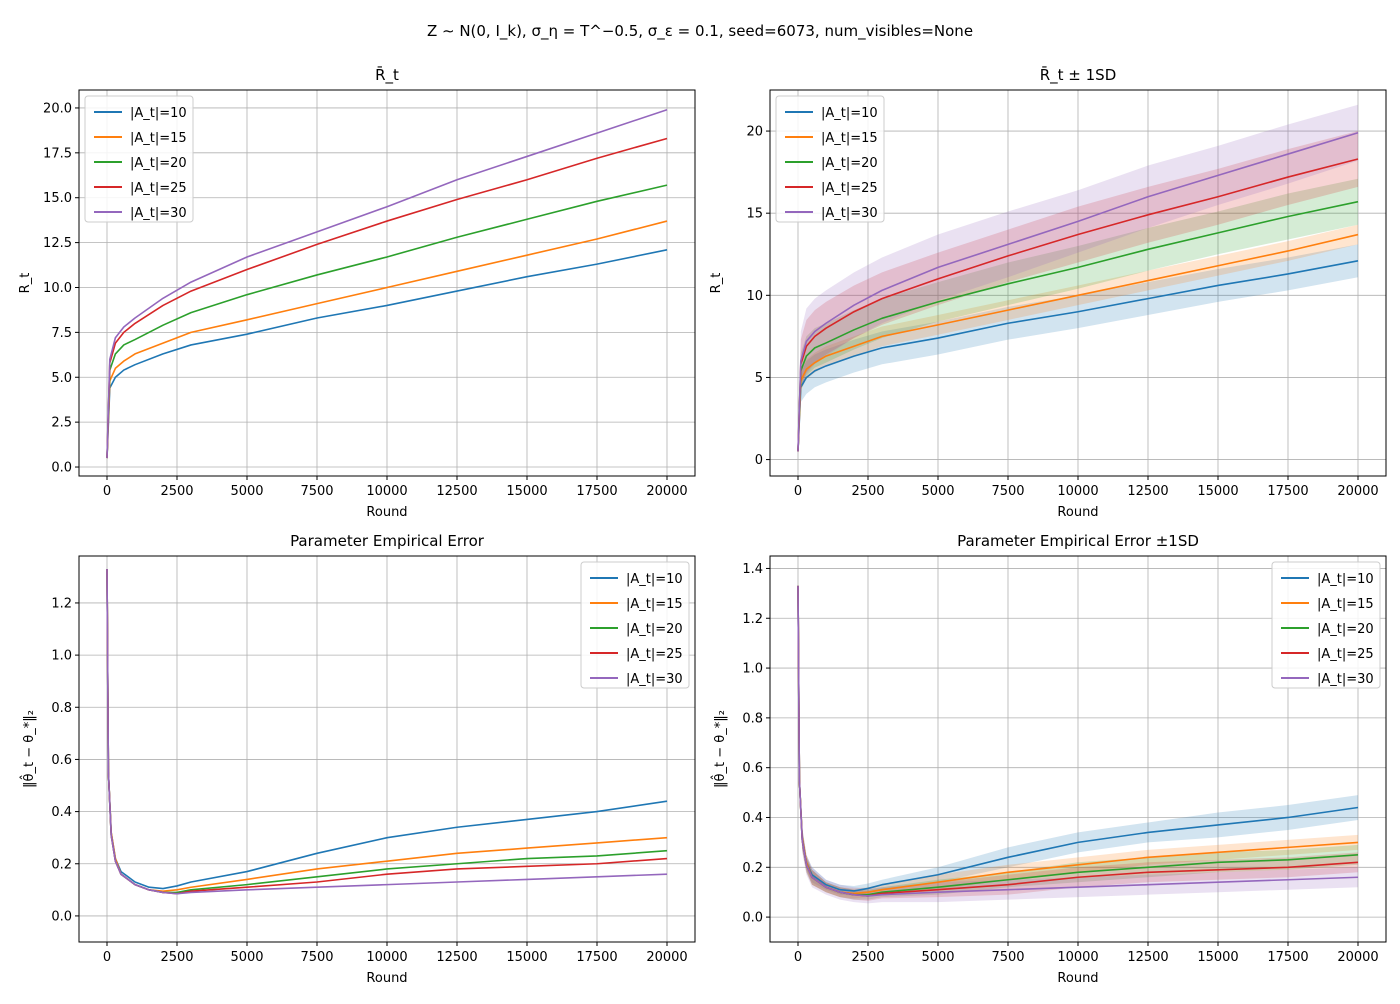 This screenshot has height=1004, width=1400. I want to click on y-tick-label: 1.4, so click(752, 569).